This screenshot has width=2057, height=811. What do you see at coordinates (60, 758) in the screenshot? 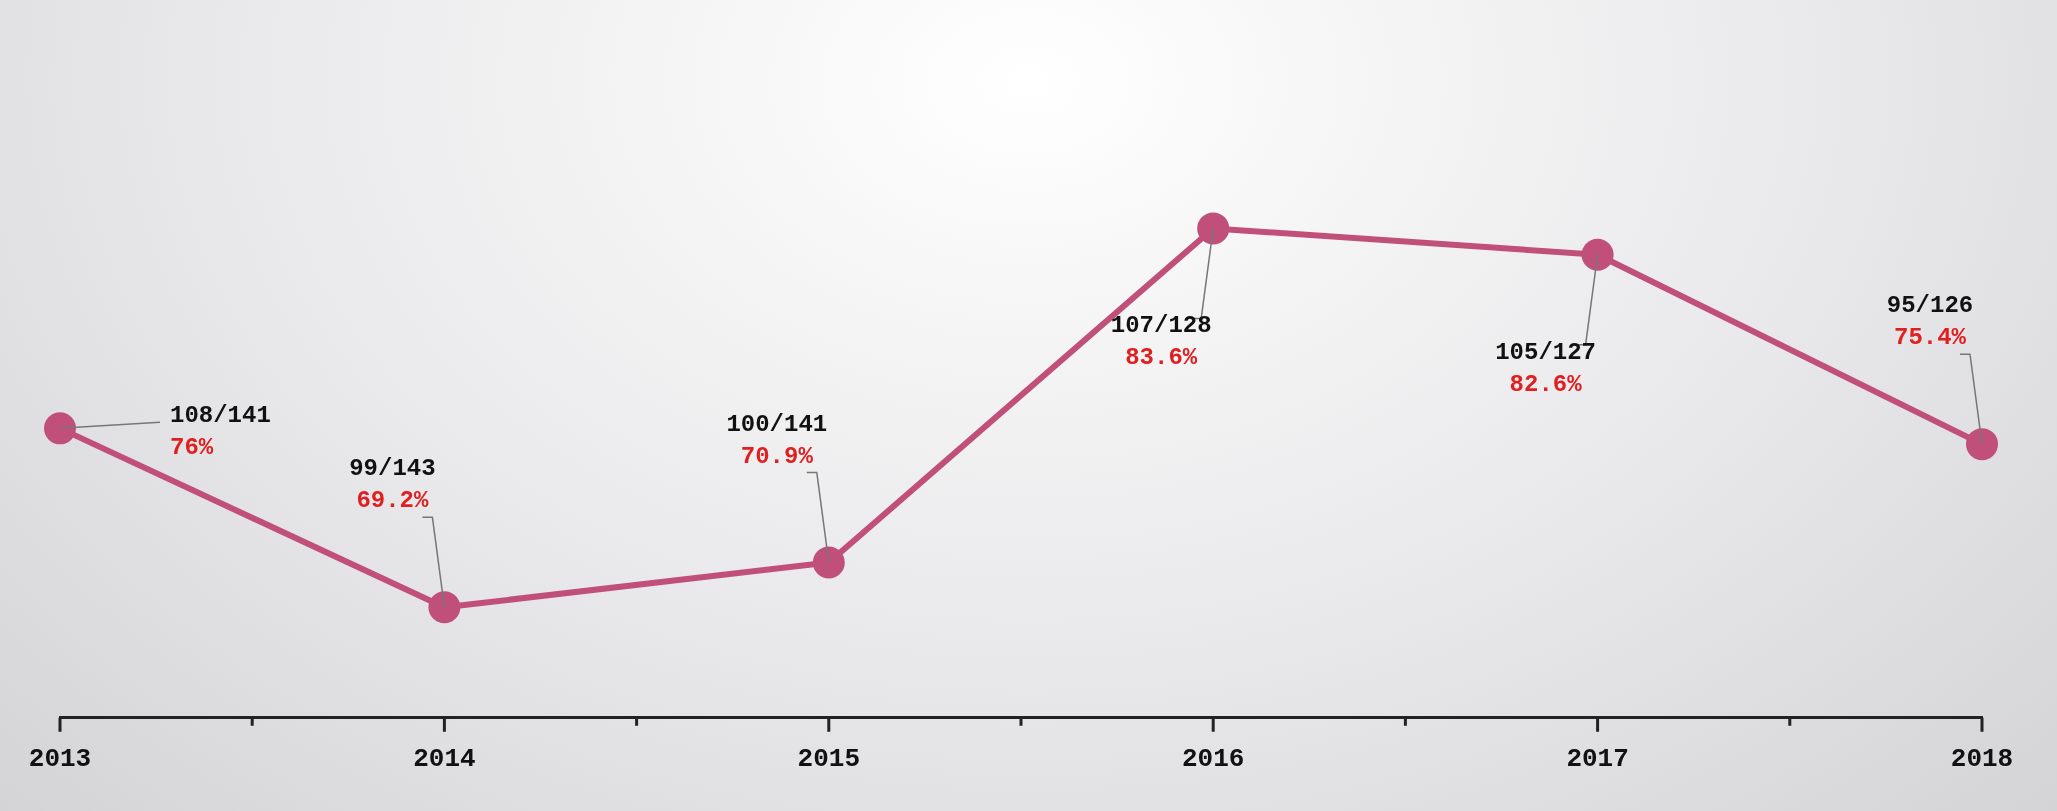
I see `x-tick-label: 2013` at bounding box center [60, 758].